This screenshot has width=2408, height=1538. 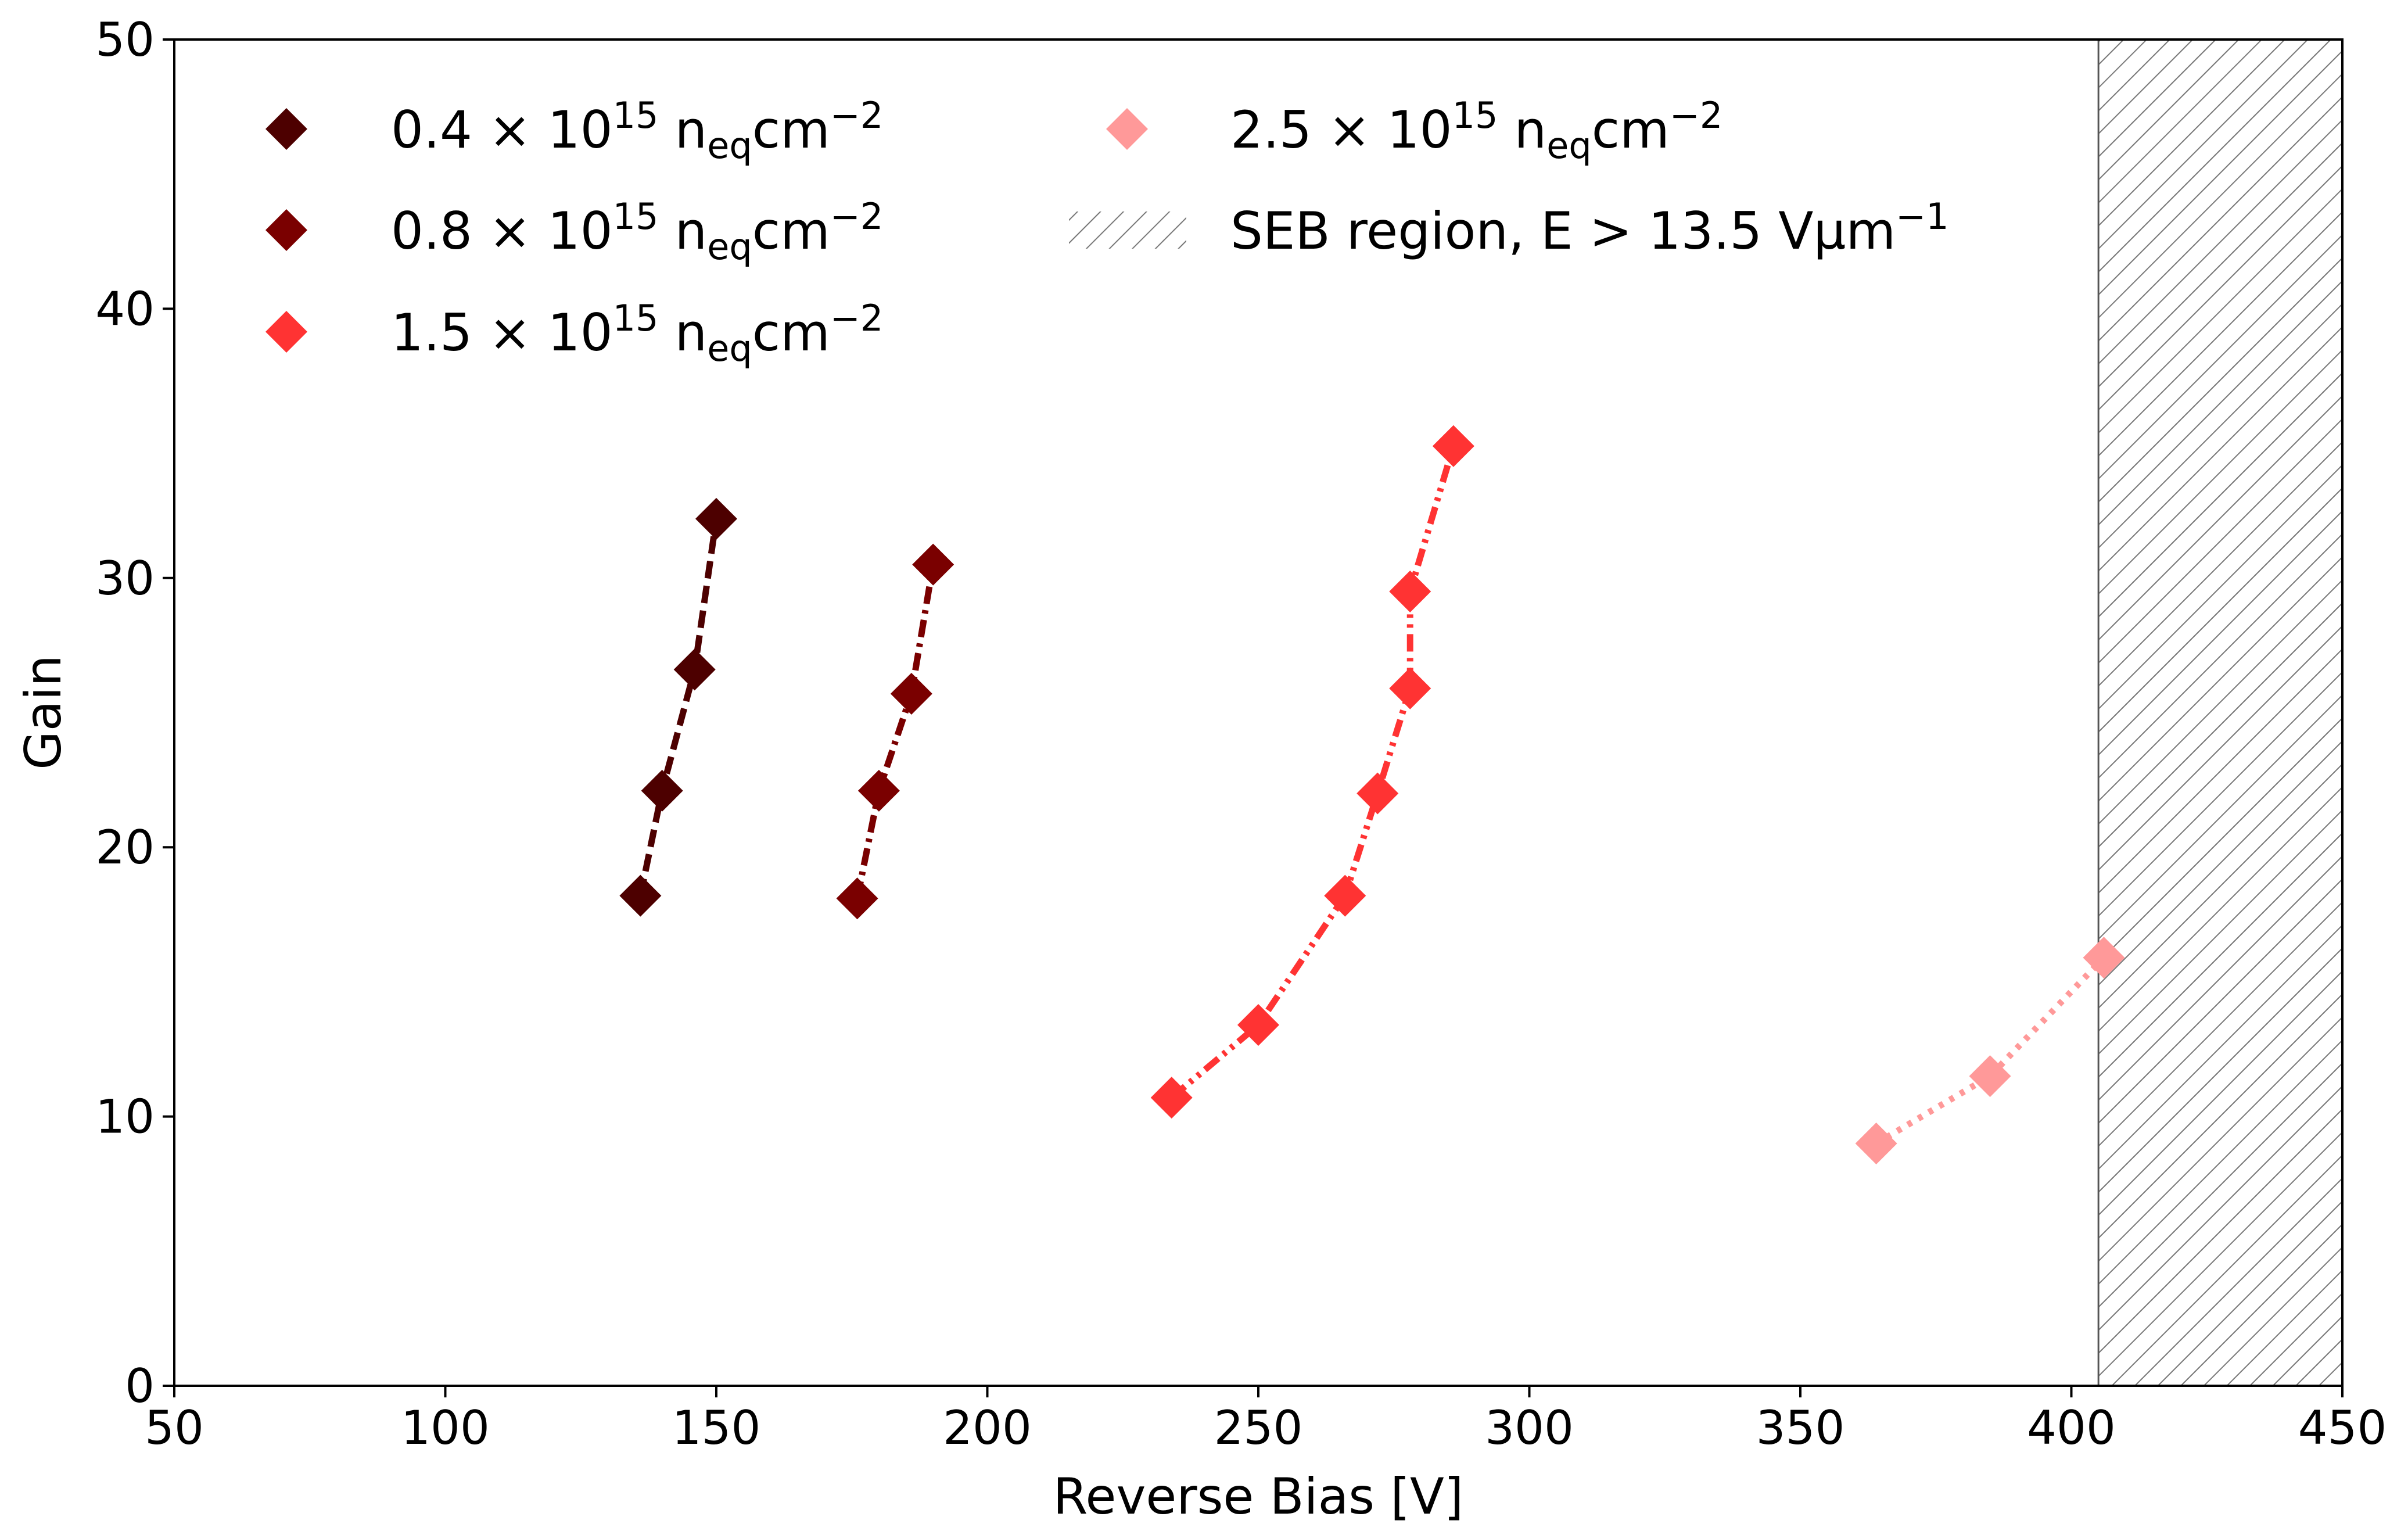 I want to click on x-tick-label: 100, so click(x=445, y=1428).